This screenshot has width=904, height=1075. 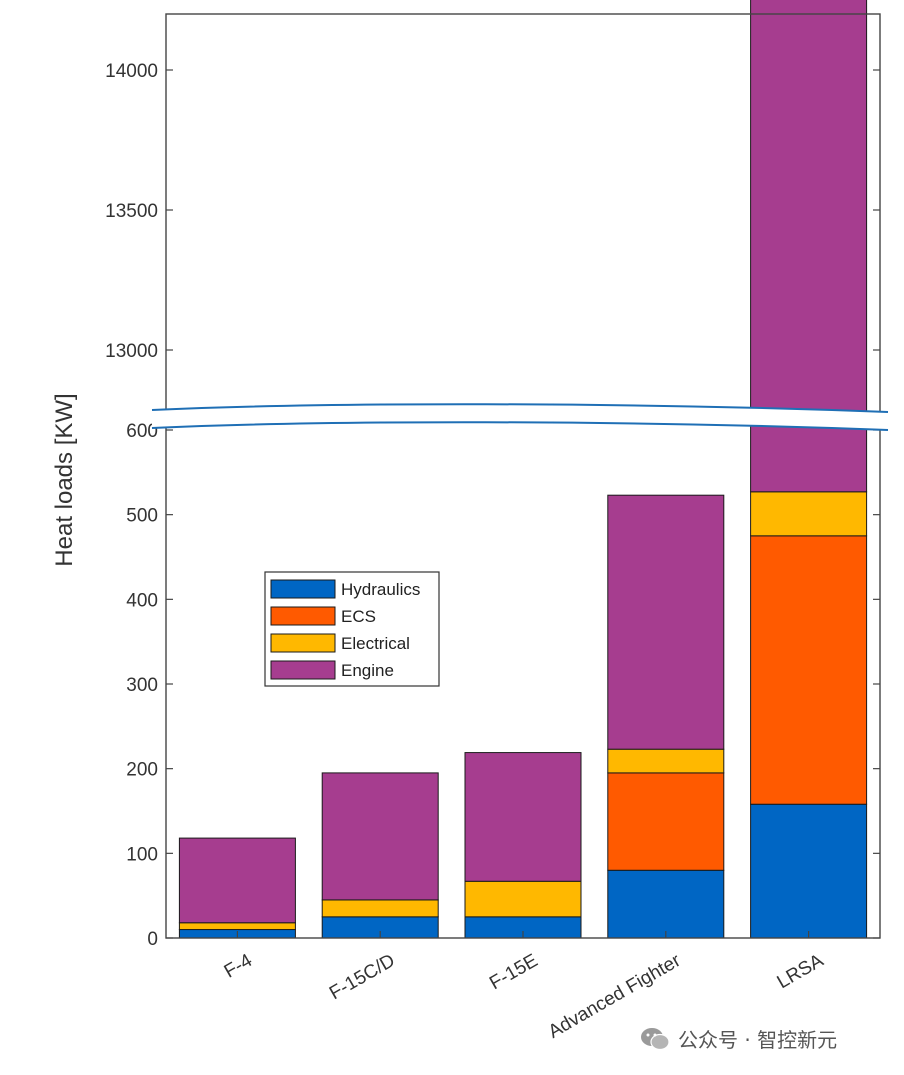 What do you see at coordinates (358, 616) in the screenshot?
I see `legend-label-ecs: ECS` at bounding box center [358, 616].